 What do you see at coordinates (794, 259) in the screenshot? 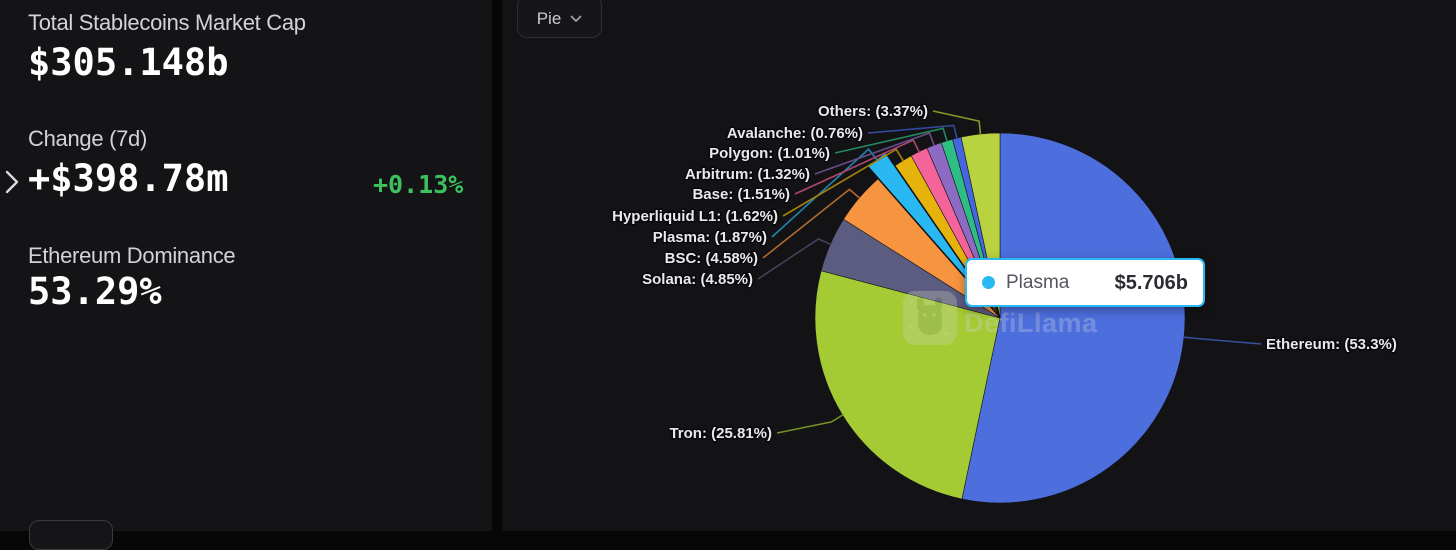
I see `leader-line-solana` at bounding box center [794, 259].